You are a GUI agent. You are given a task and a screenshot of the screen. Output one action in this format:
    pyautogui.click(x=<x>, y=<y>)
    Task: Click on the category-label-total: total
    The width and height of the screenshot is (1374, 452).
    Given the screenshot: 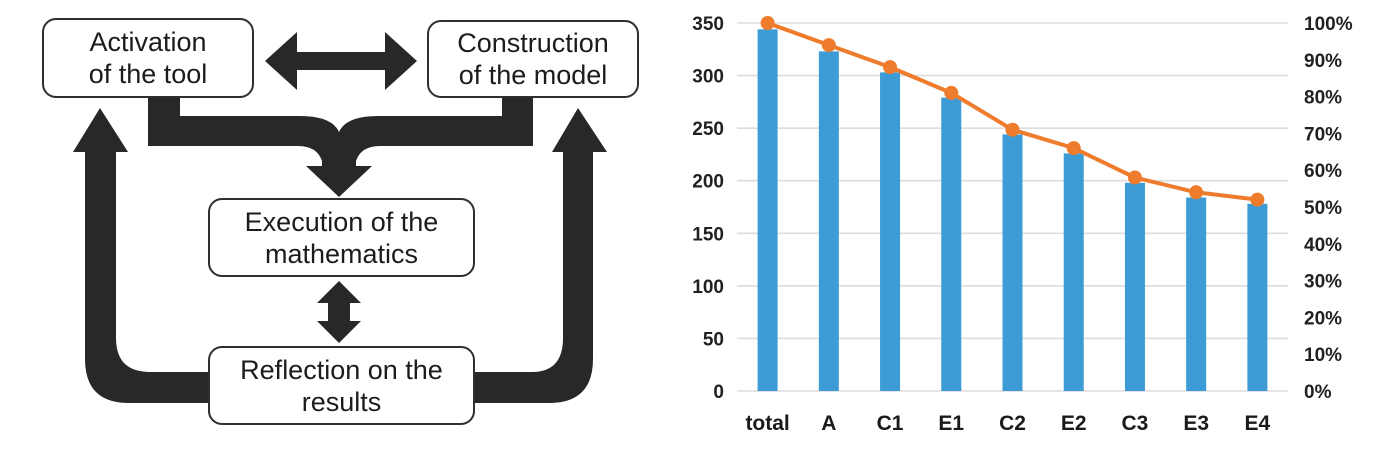 What is the action you would take?
    pyautogui.click(x=767, y=423)
    